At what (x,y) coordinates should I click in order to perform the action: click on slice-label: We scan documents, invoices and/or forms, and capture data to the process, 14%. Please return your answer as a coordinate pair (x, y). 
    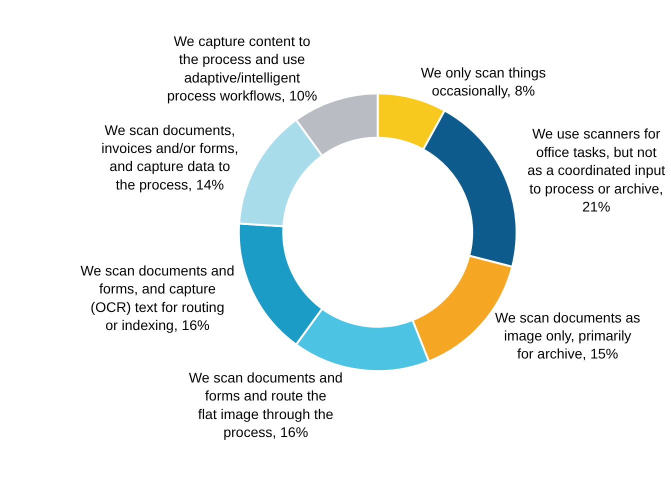
    Looking at the image, I should click on (169, 157).